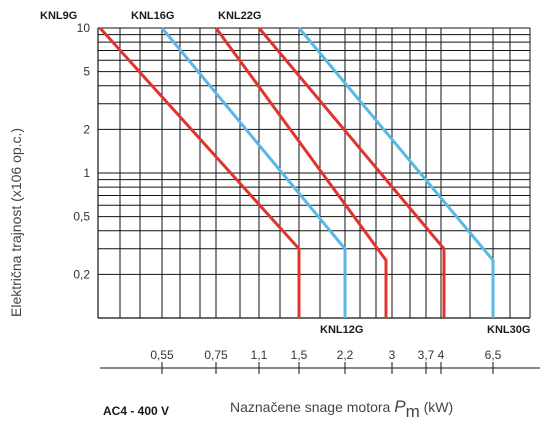 The width and height of the screenshot is (549, 421). What do you see at coordinates (216, 355) in the screenshot?
I see `x-tick-label: 0,75` at bounding box center [216, 355].